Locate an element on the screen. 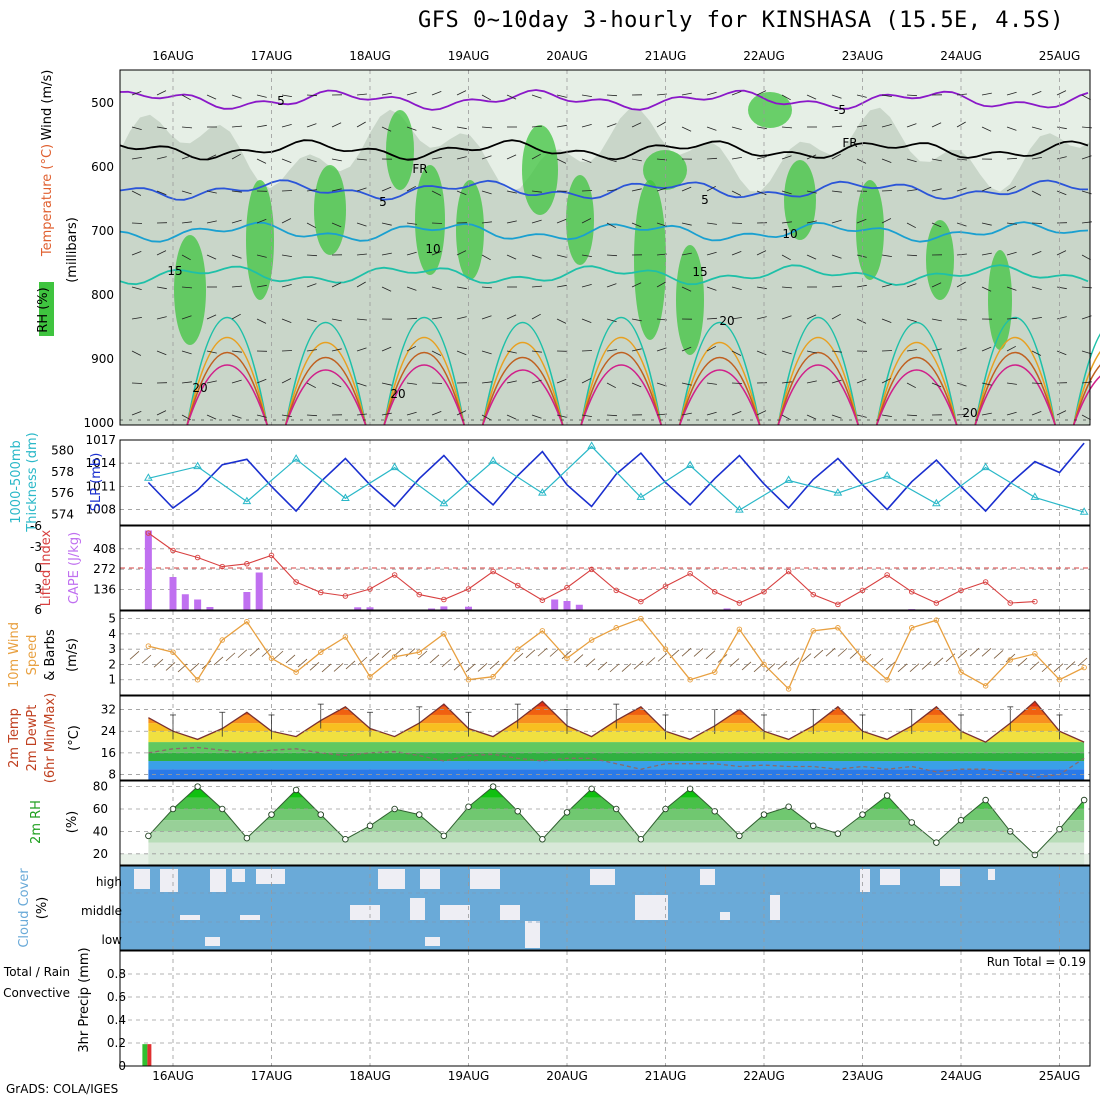  precip-total-bar is located at coordinates (145, 1055).